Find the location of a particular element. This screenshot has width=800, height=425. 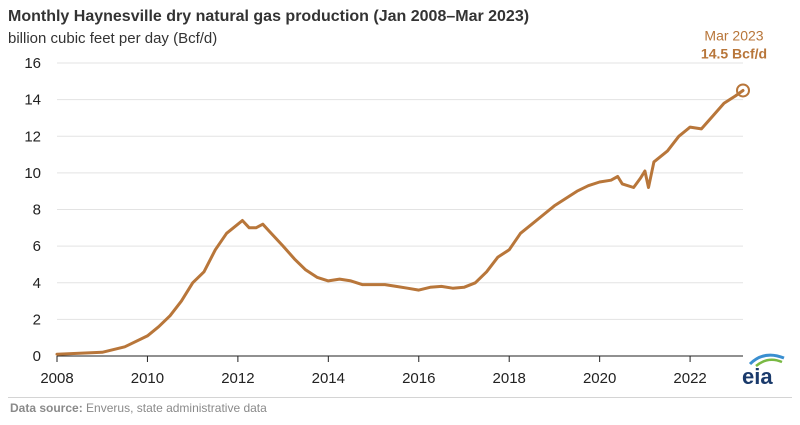

annotation-value: 14.5 Bcf/d is located at coordinates (734, 53).